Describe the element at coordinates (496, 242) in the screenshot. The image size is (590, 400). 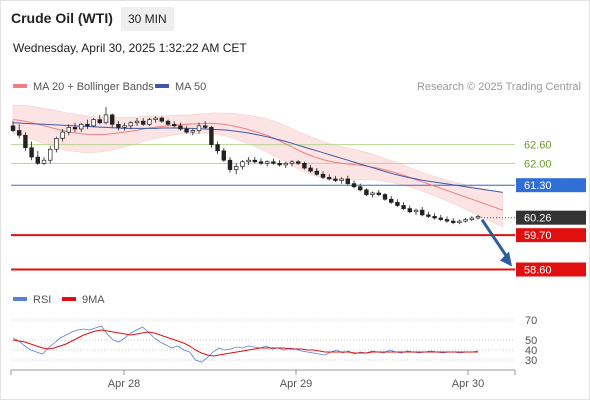
I see `projection-arrow` at that location.